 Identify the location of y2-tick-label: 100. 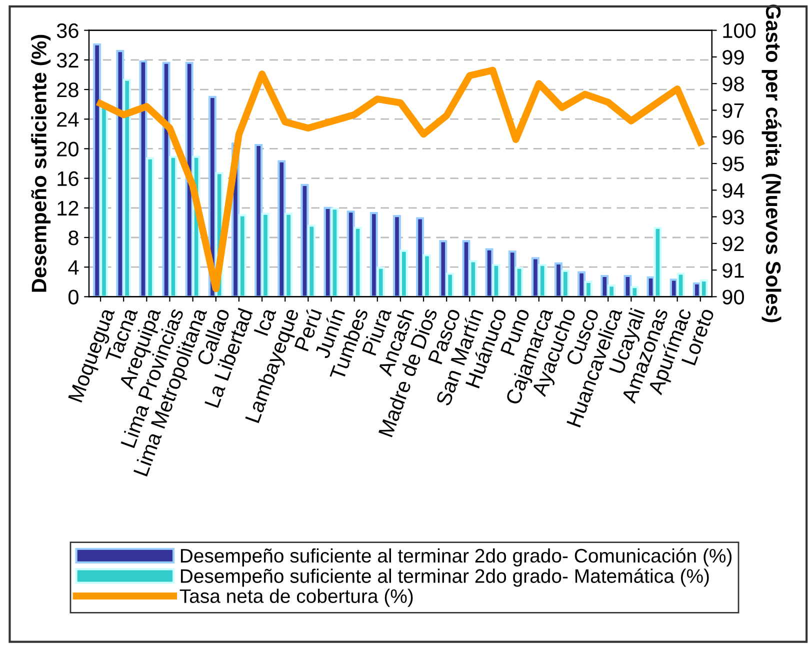
(739, 30).